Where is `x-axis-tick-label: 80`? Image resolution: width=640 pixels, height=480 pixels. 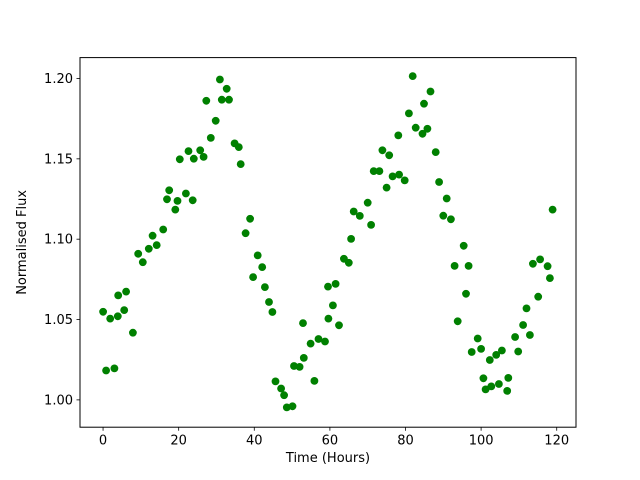 x-axis-tick-label: 80 is located at coordinates (405, 441).